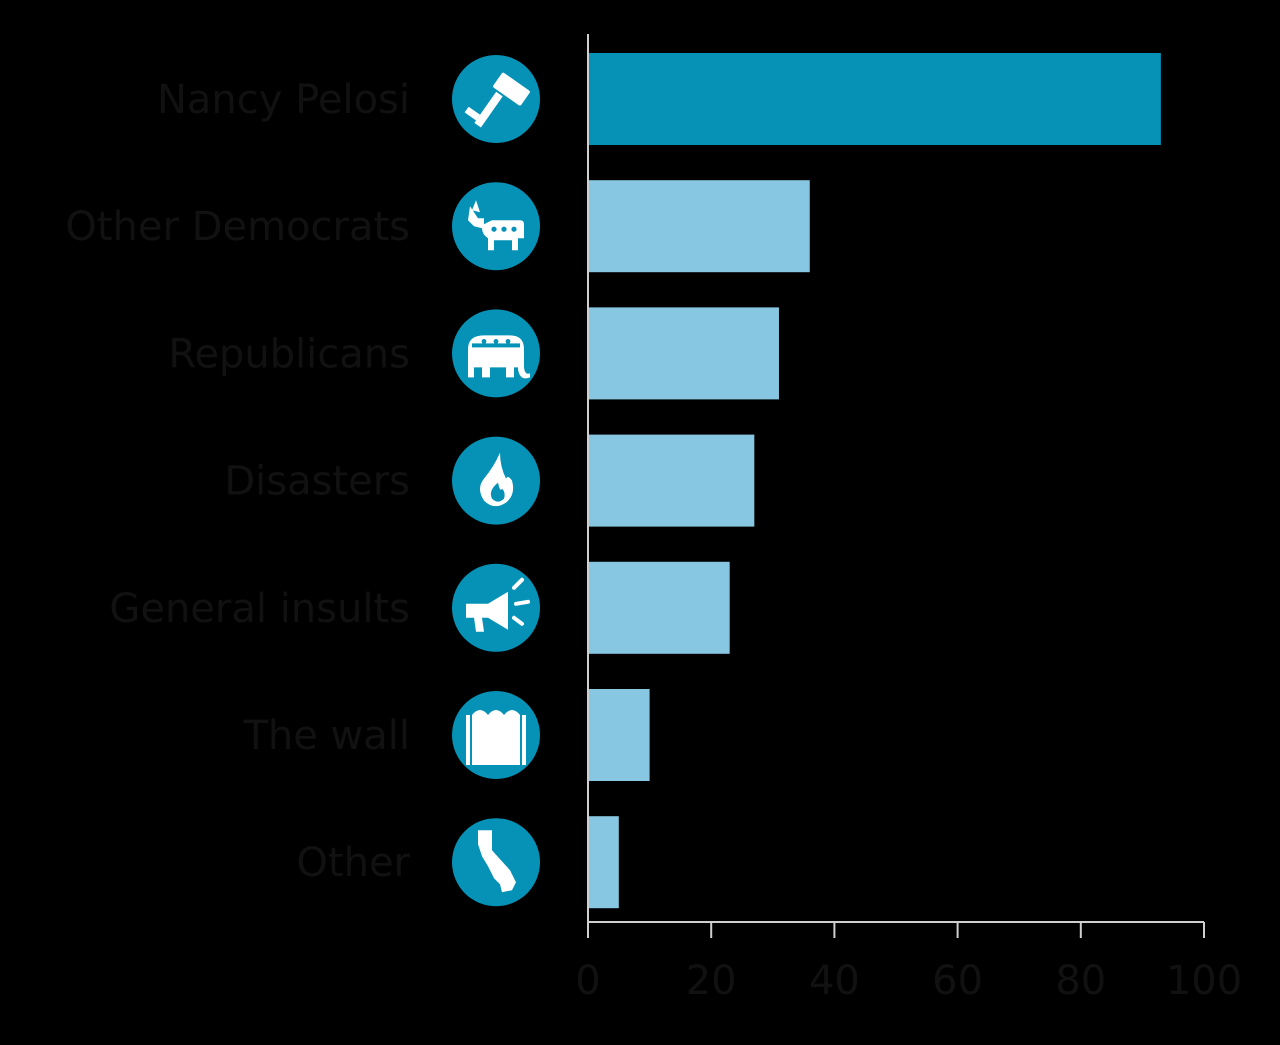  I want to click on x-tick-label: 100, so click(1204, 981).